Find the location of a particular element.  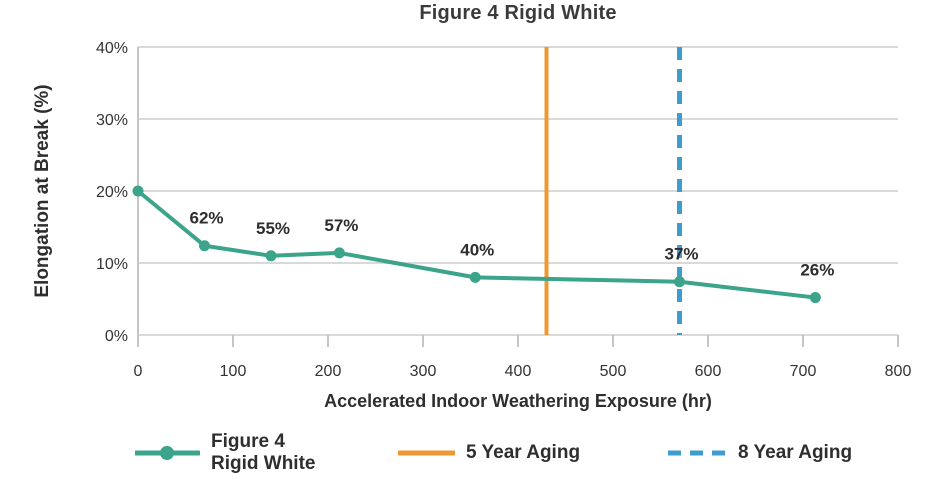

series-line-swatch-icon is located at coordinates (167, 453).